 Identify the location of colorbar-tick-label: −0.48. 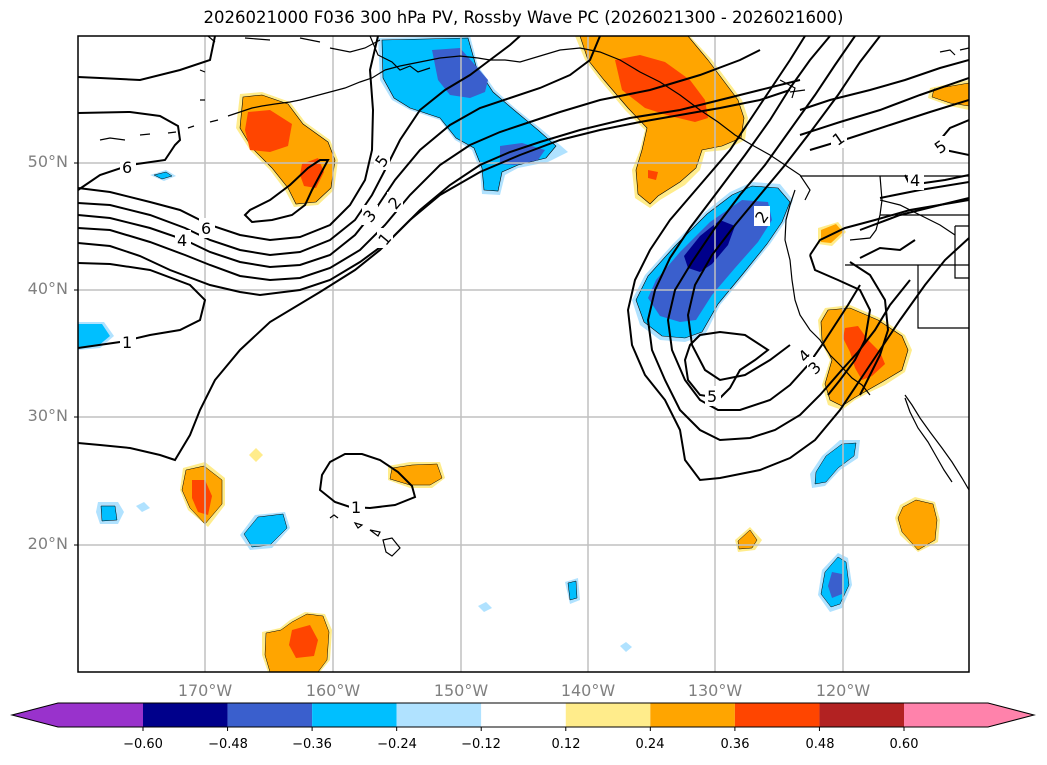
(228, 744).